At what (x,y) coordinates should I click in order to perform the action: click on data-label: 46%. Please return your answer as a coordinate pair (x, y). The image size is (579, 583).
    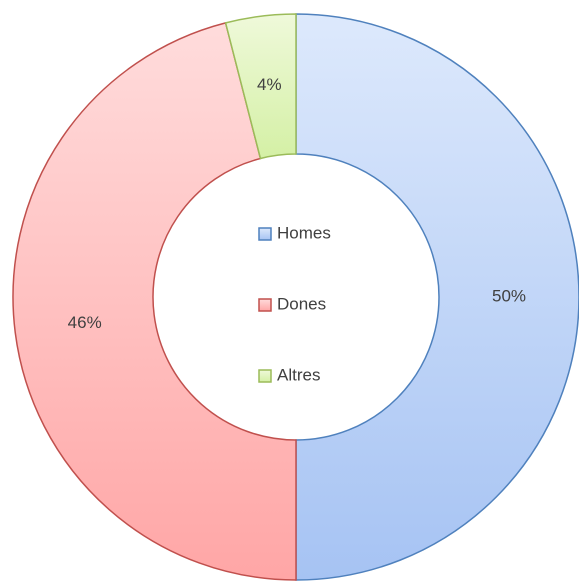
    Looking at the image, I should click on (85, 322).